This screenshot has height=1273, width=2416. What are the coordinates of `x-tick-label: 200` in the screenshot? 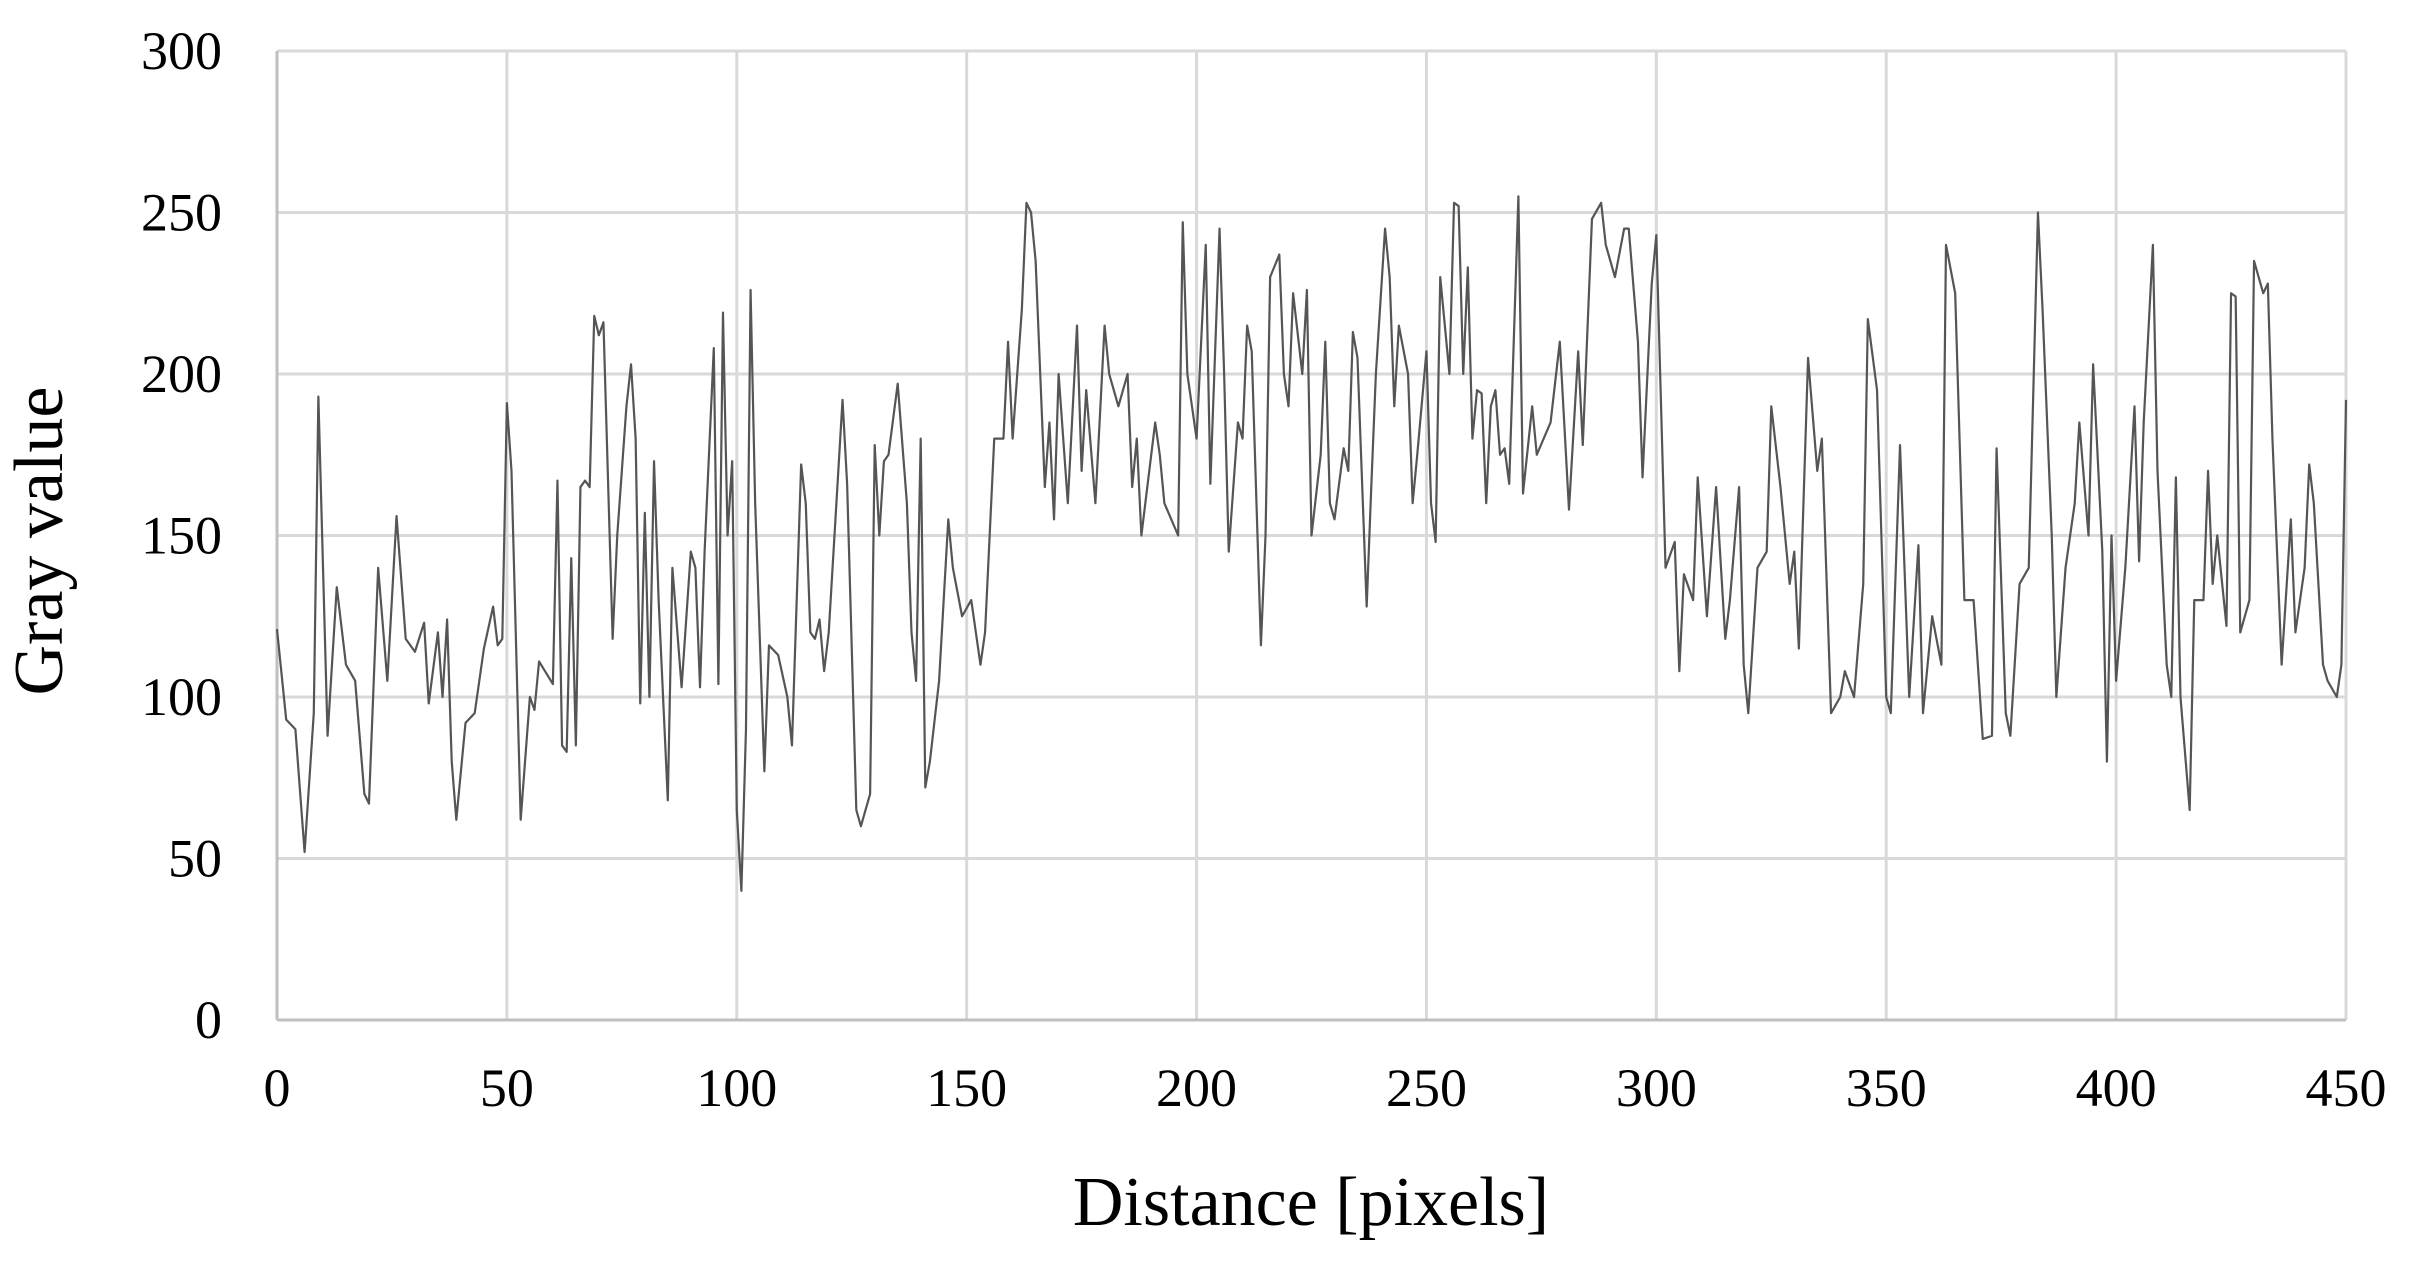 It's located at (1196, 1088).